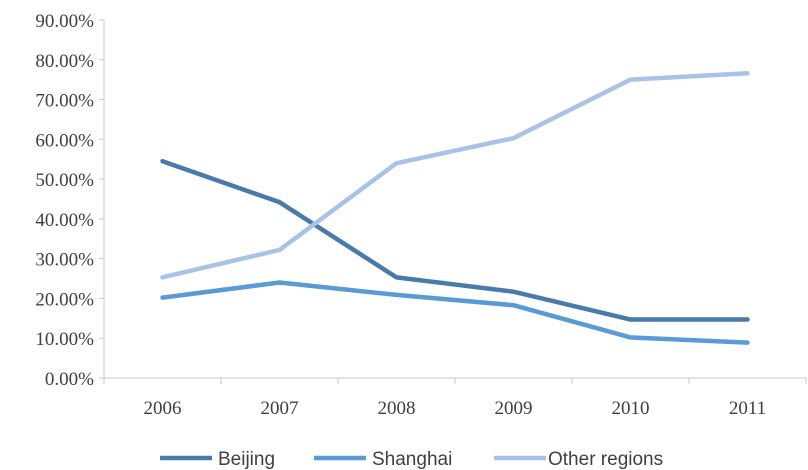 The image size is (808, 470). I want to click on legend-label-other-regions: Other regions, so click(605, 459).